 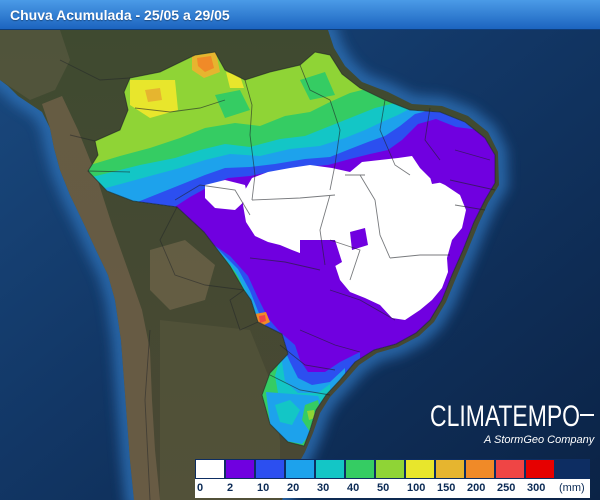 I want to click on rainfall-patch-30mm, so click(x=287, y=412).